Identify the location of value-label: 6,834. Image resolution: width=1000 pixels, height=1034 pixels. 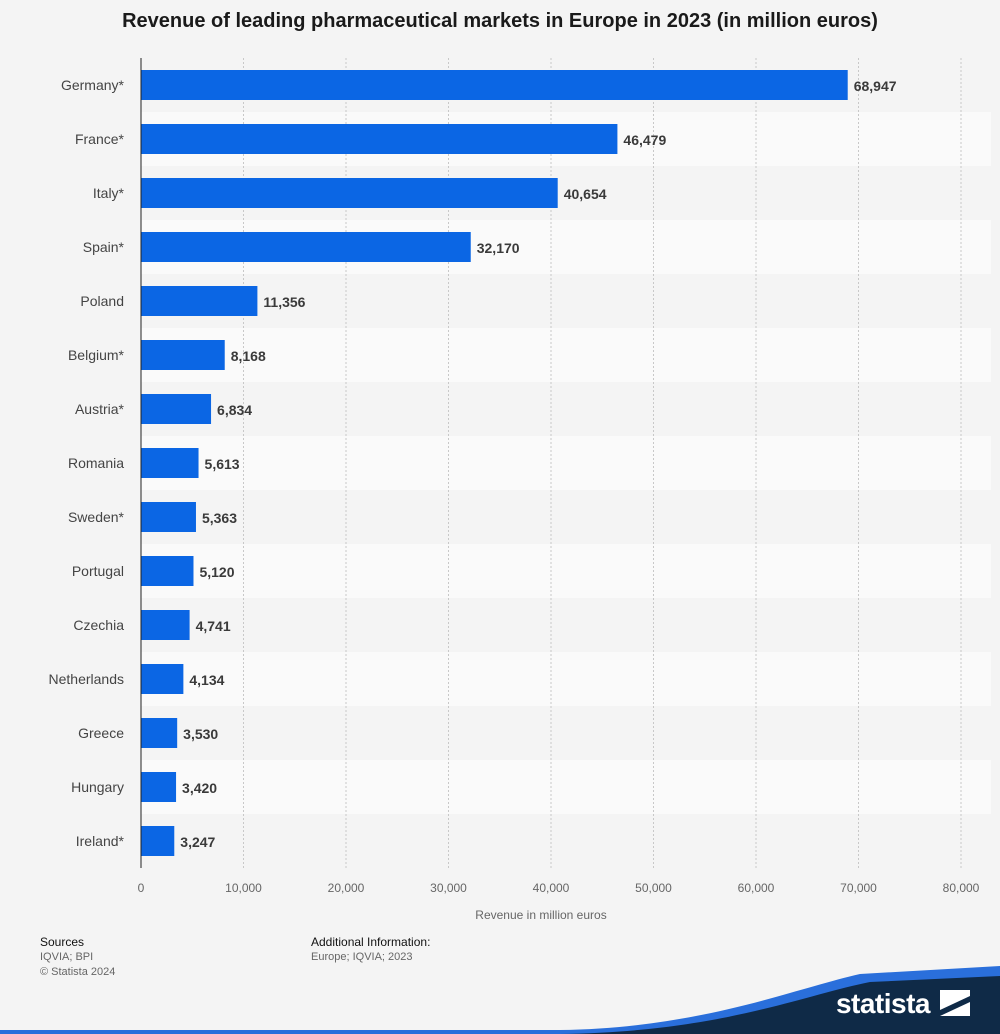
(234, 410).